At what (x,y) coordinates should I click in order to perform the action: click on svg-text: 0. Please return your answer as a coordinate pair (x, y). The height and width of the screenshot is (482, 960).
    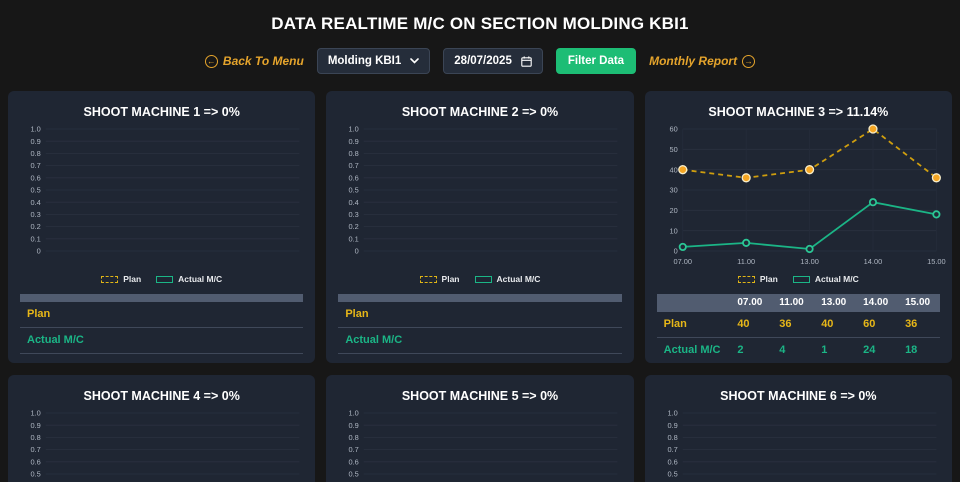
    Looking at the image, I should click on (357, 251).